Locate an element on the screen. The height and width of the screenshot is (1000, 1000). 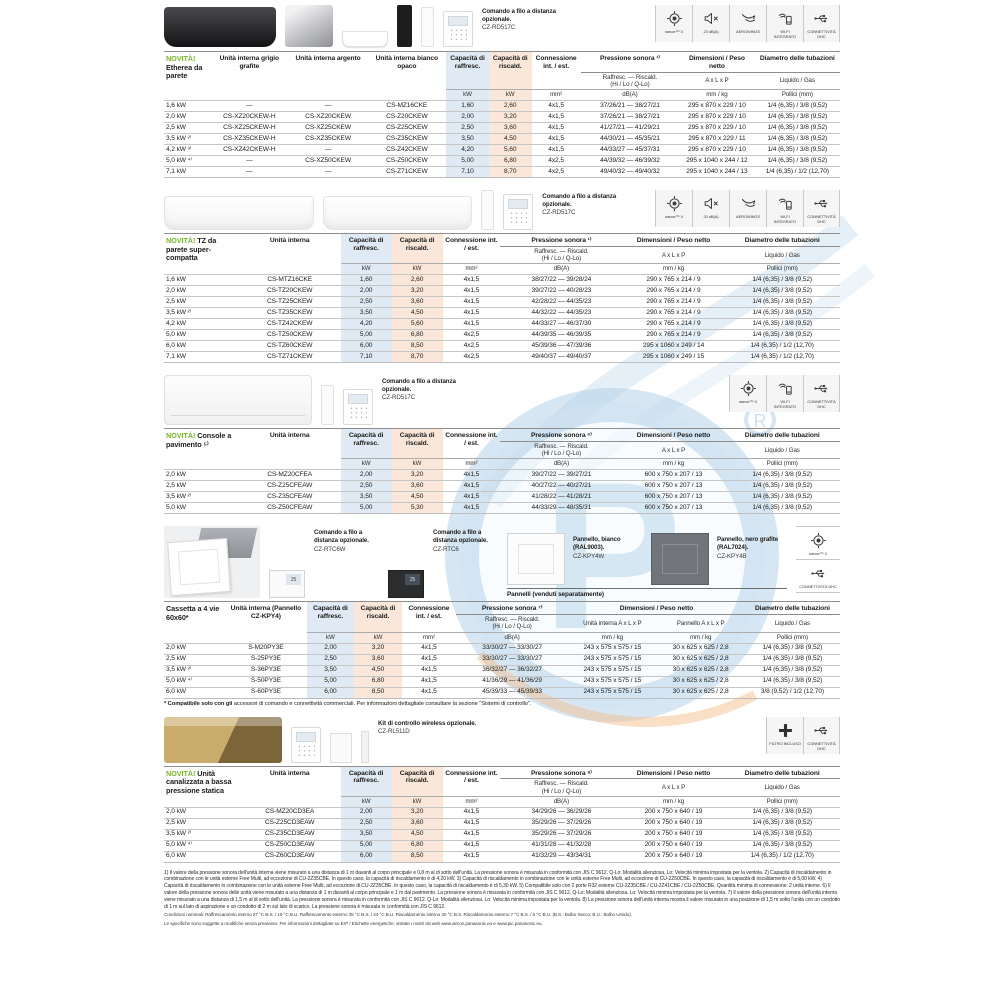
cell-dim: 200 x 750 x 640 / 19 is located at coordinates (673, 812).